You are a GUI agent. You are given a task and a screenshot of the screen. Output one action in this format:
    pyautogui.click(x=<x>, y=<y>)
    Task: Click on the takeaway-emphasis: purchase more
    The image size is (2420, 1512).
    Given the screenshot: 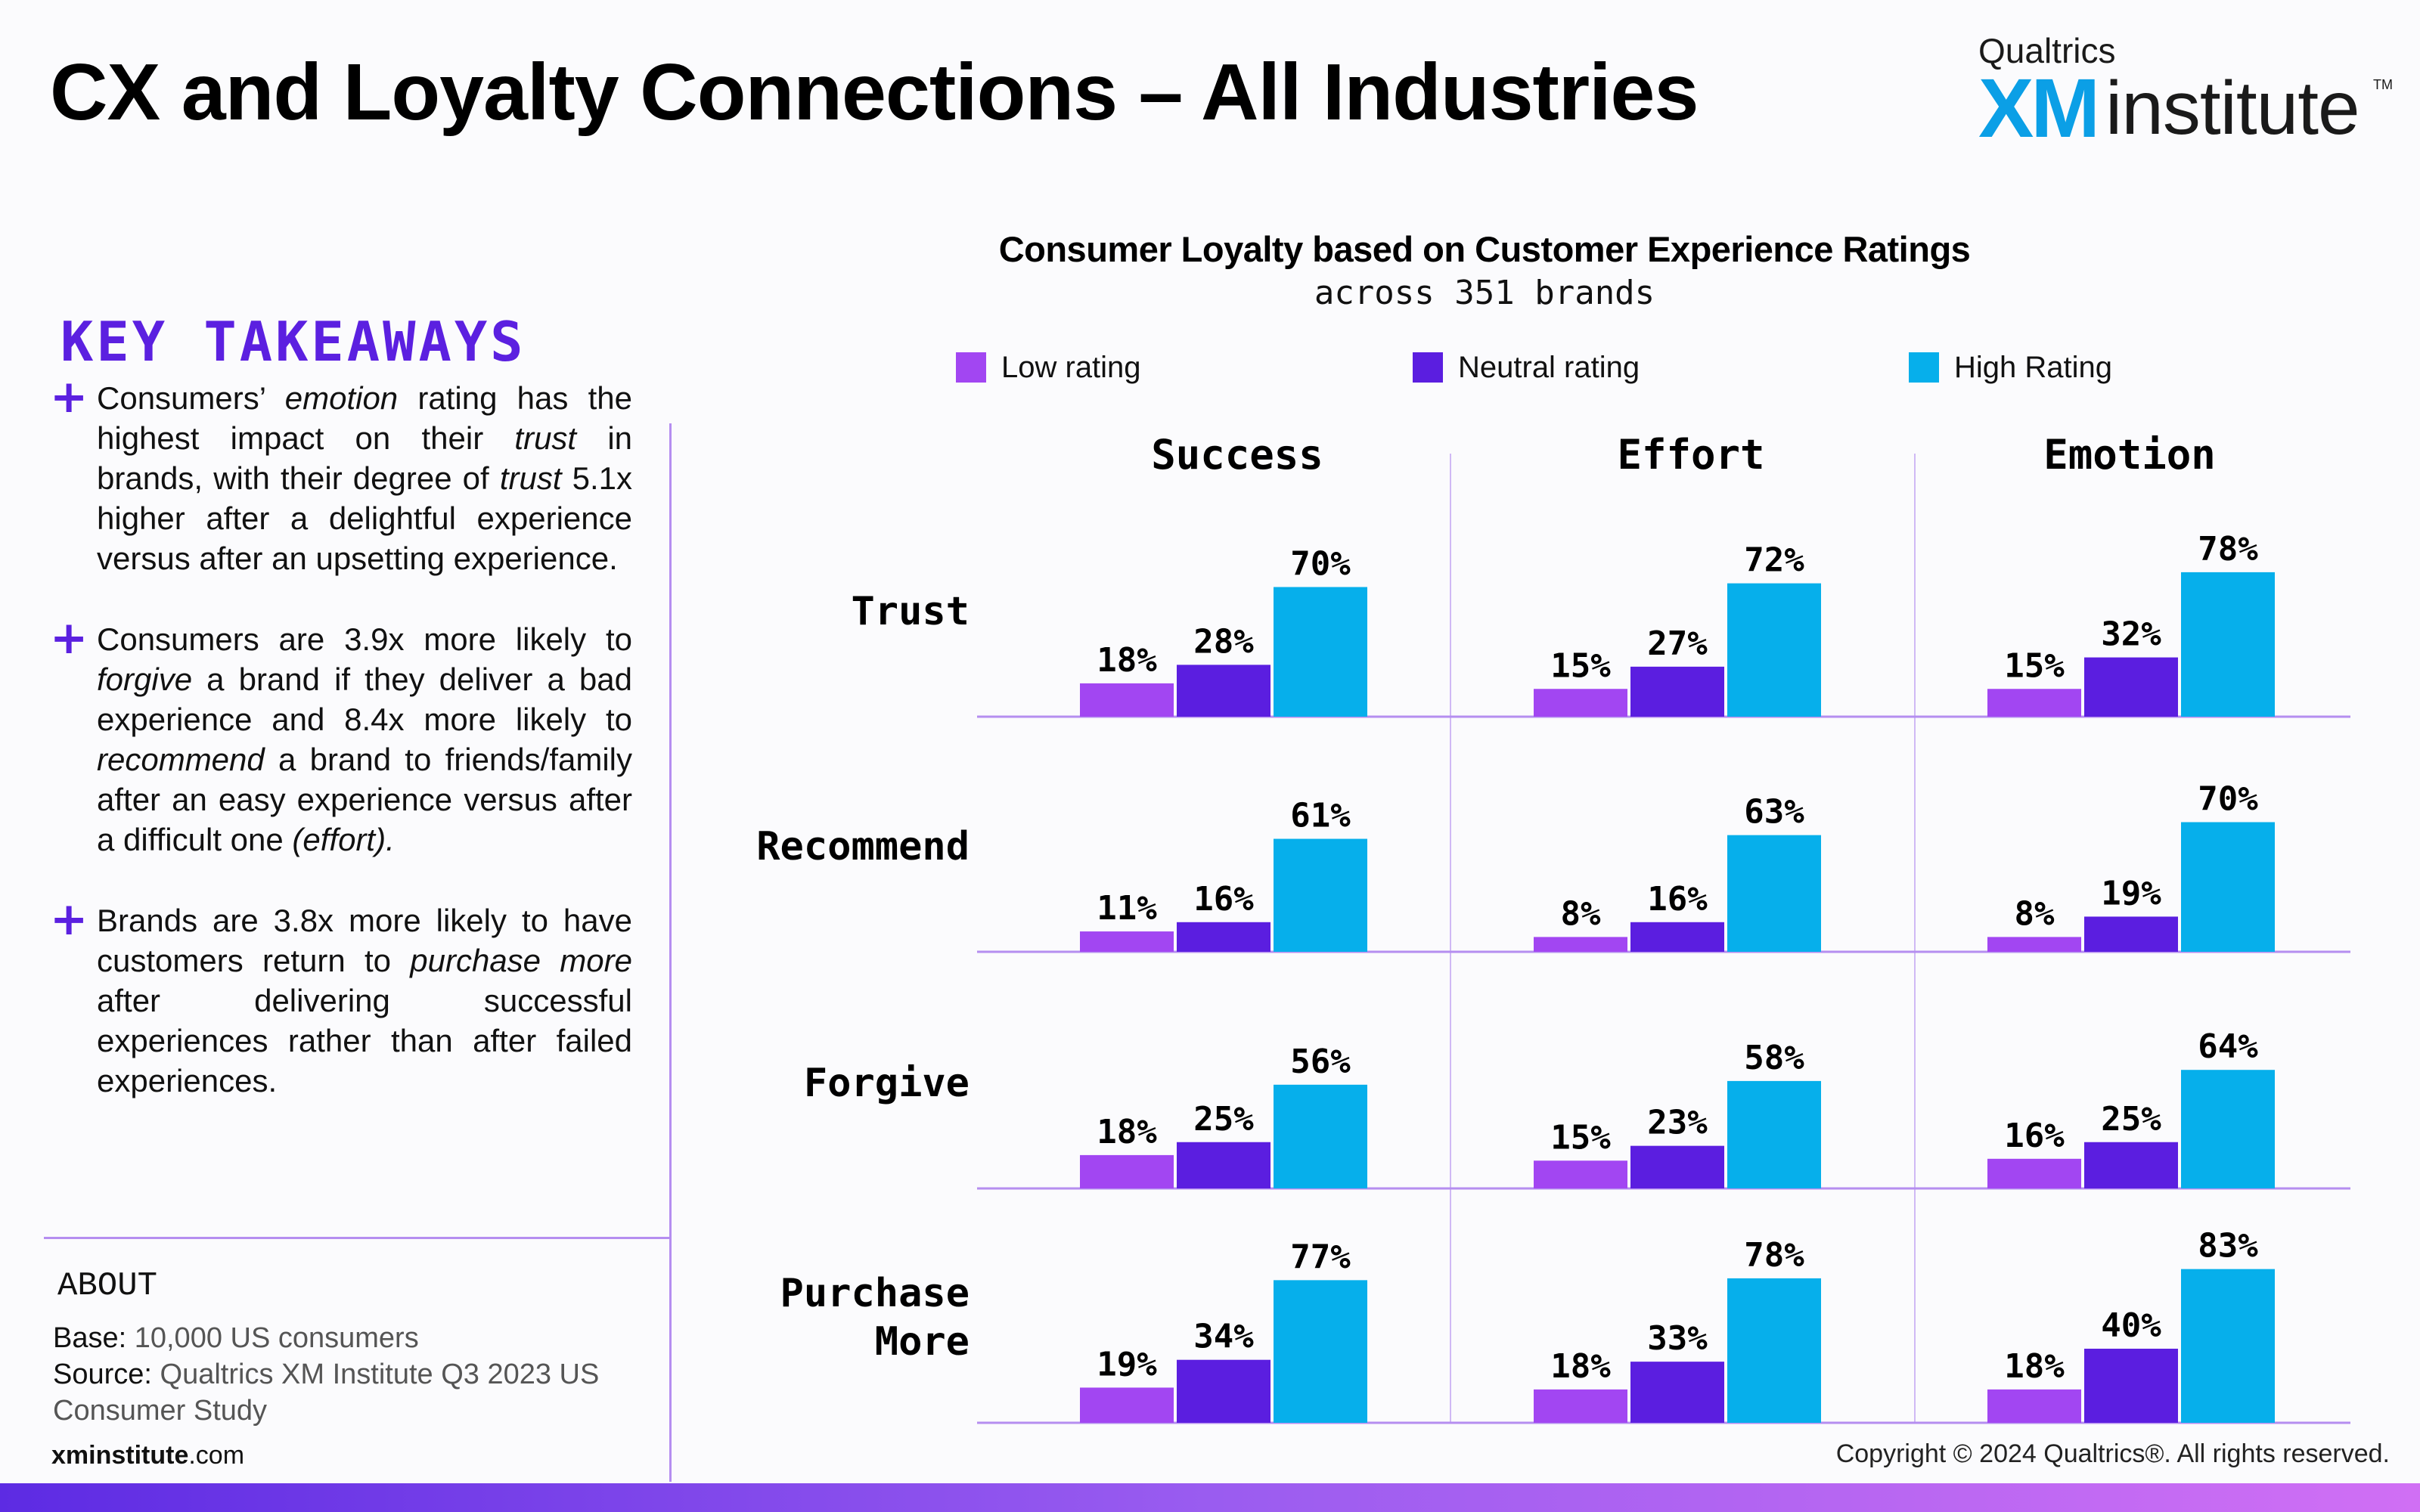 What is the action you would take?
    pyautogui.click(x=521, y=960)
    